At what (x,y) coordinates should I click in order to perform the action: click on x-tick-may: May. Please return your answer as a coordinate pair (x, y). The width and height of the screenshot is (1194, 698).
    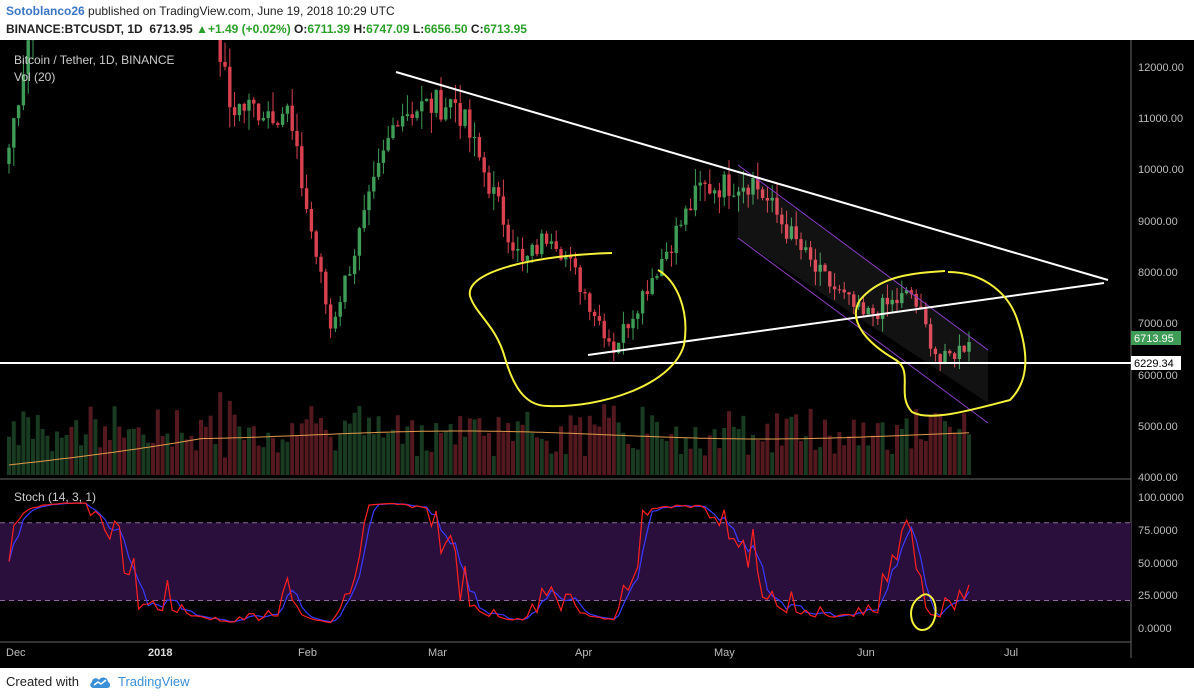
    Looking at the image, I should click on (724, 653).